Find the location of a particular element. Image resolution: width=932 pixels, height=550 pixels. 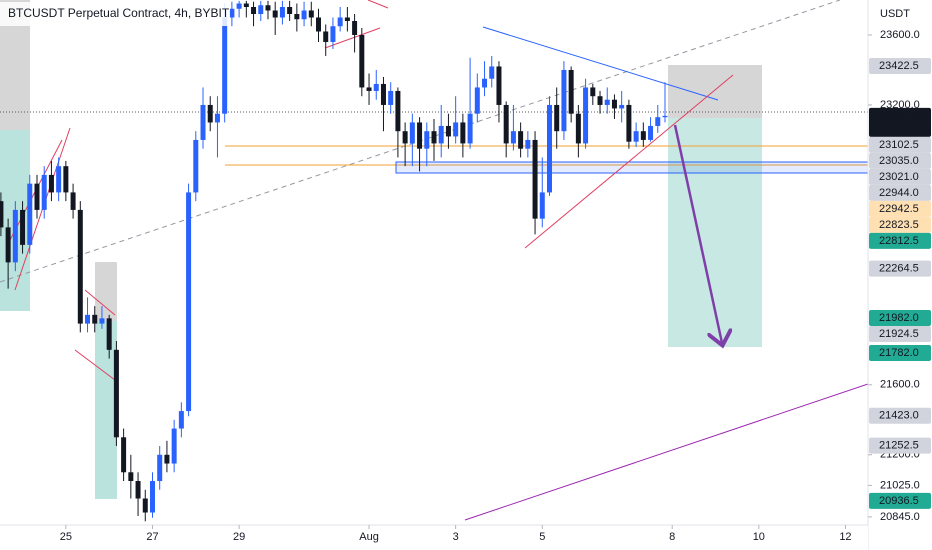

arrow is located at coordinates (697, 233).